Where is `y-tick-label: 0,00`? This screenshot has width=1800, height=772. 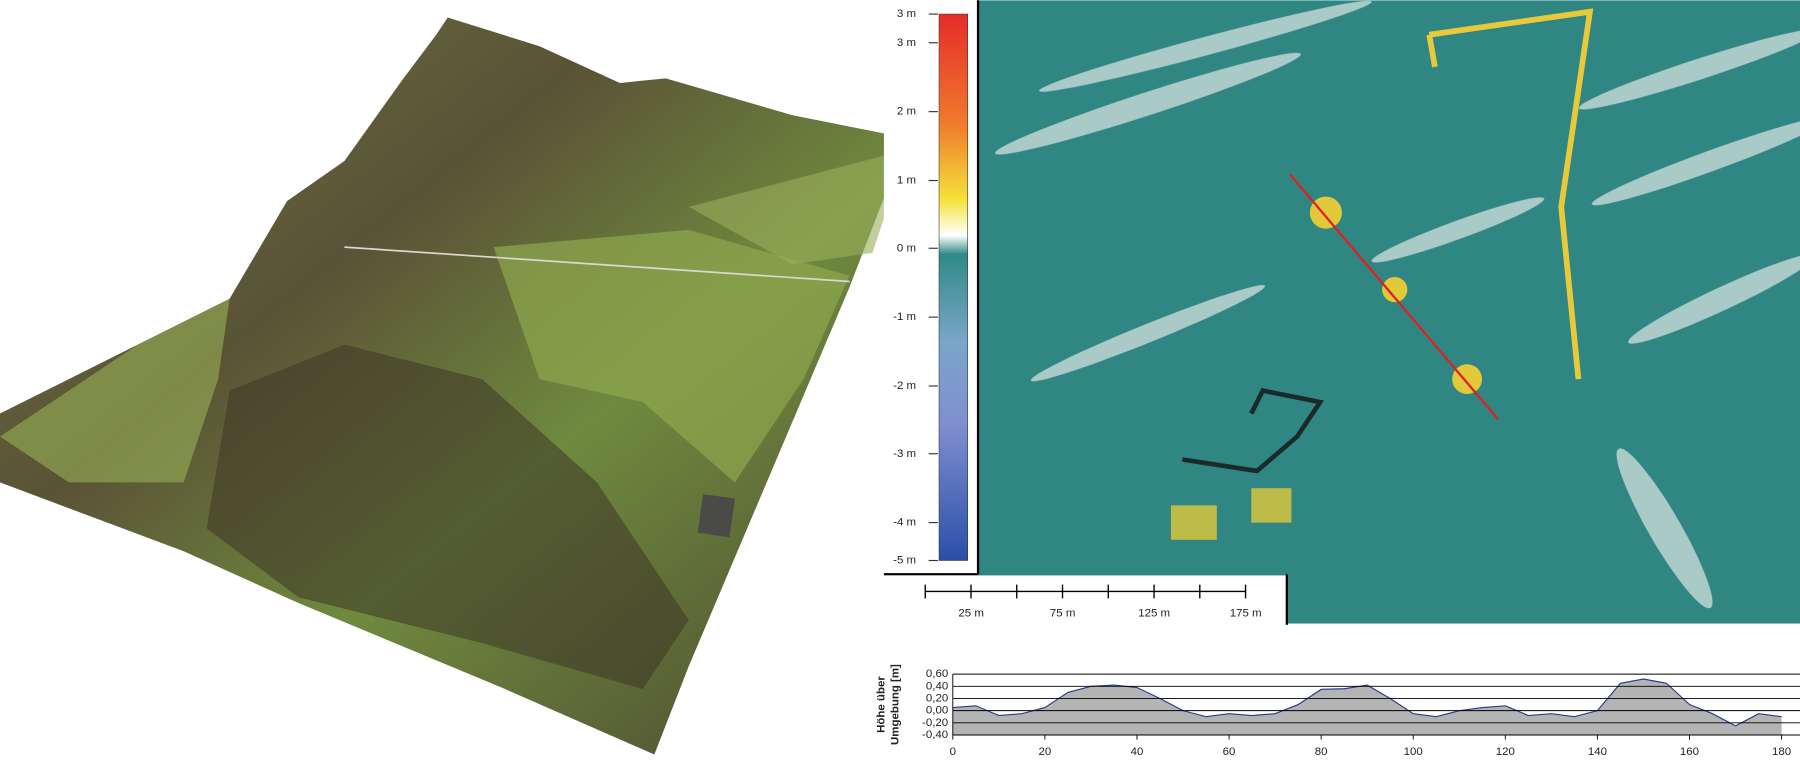
y-tick-label: 0,00 is located at coordinates (937, 711).